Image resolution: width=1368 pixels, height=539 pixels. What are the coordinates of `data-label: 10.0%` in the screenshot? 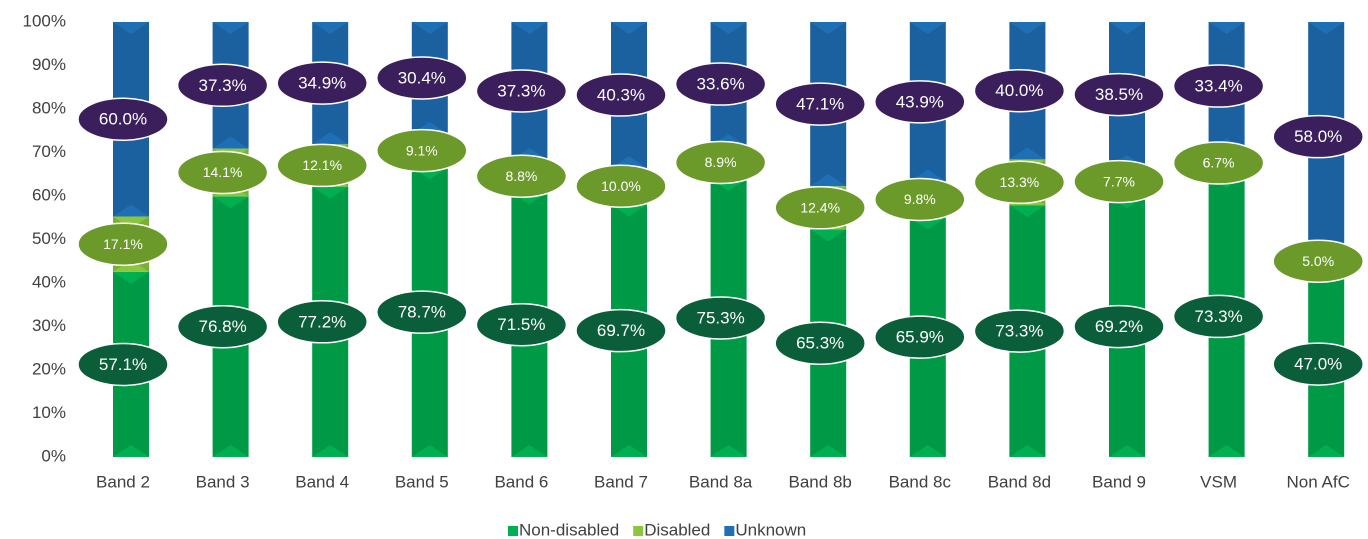 It's located at (621, 186).